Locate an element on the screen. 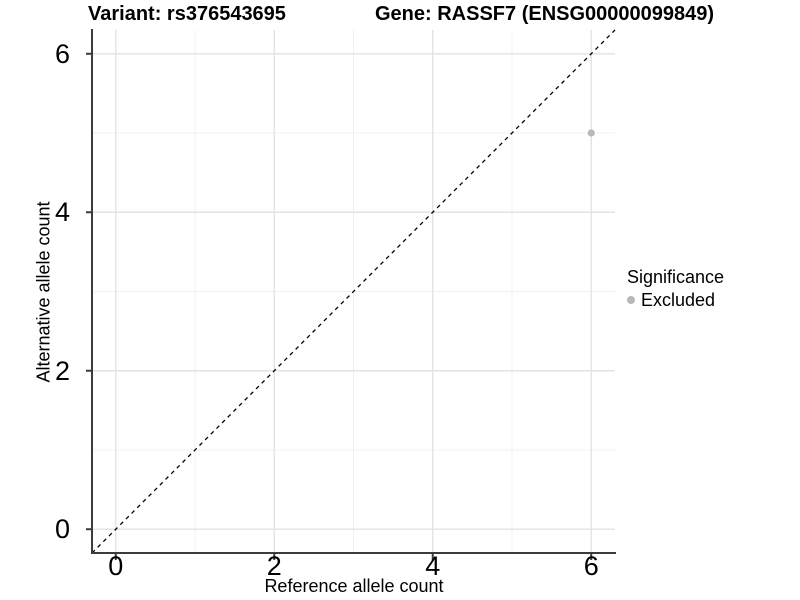 Image resolution: width=800 pixels, height=600 pixels. y-tick-label: 4 is located at coordinates (62, 212).